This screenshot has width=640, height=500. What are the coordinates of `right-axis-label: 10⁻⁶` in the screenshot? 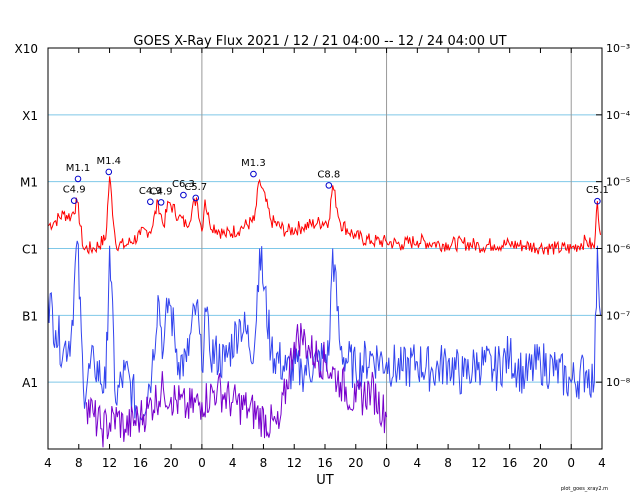 It's located at (618, 249).